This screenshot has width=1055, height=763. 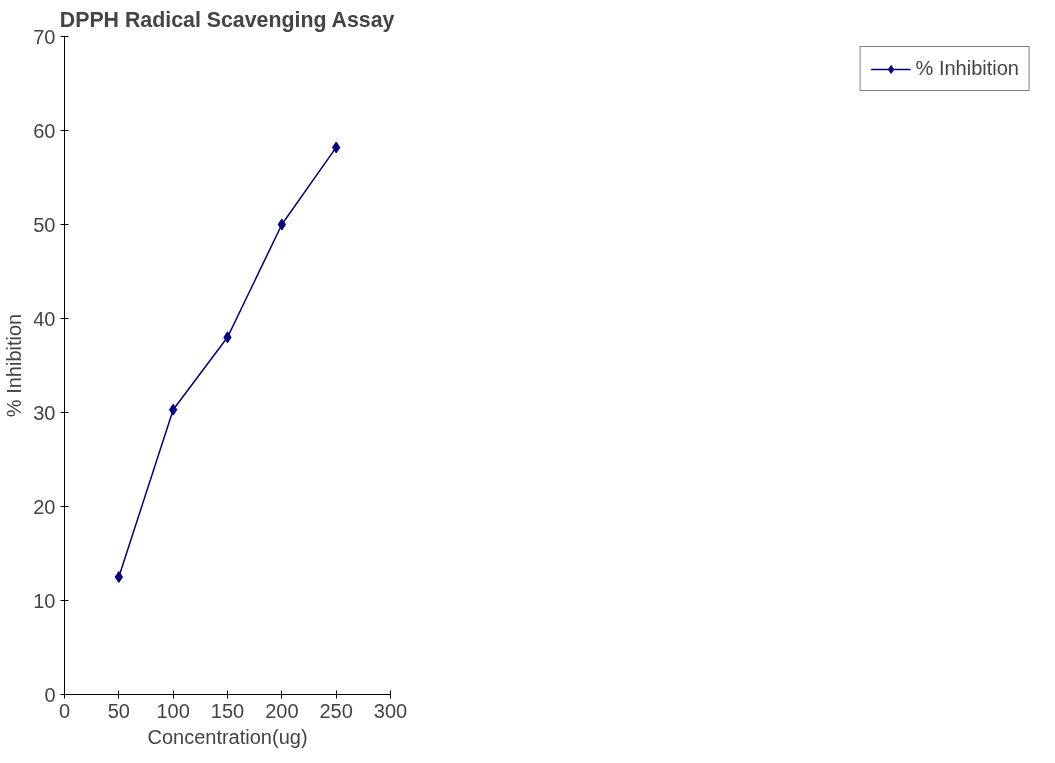 I want to click on x-tick-label: 100, so click(x=173, y=710).